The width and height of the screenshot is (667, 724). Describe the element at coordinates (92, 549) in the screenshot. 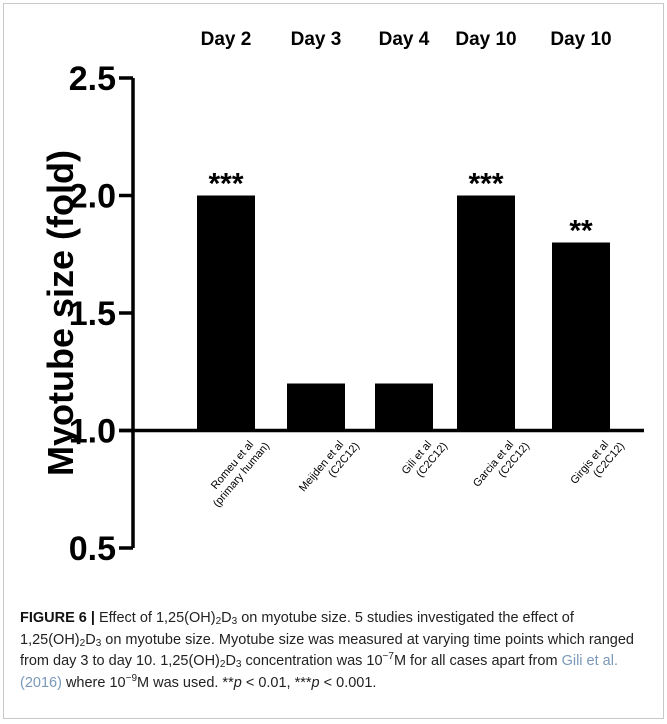

I see `y-tick-label: 0.5` at that location.